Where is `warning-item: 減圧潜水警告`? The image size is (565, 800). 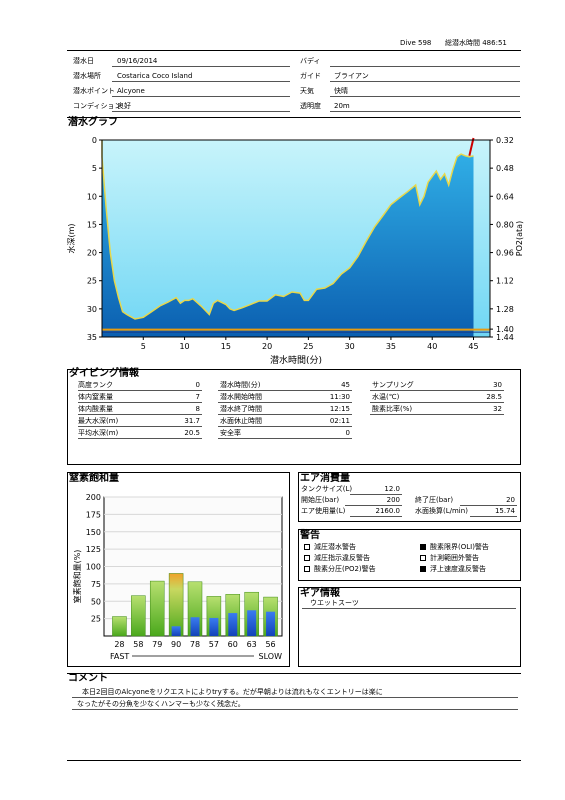
warning-item: 減圧潜水警告 is located at coordinates (330, 547).